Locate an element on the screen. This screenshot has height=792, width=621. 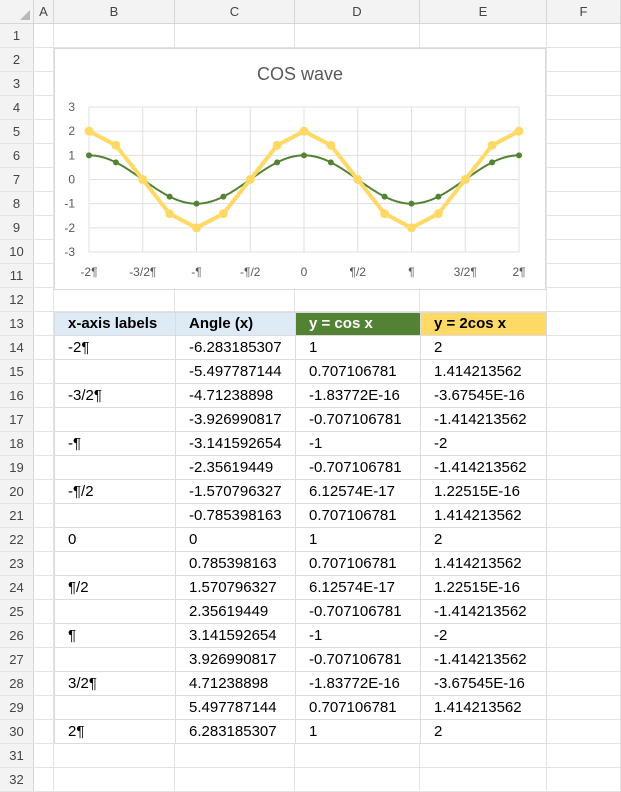
table-cell: -2 is located at coordinates (483, 636).